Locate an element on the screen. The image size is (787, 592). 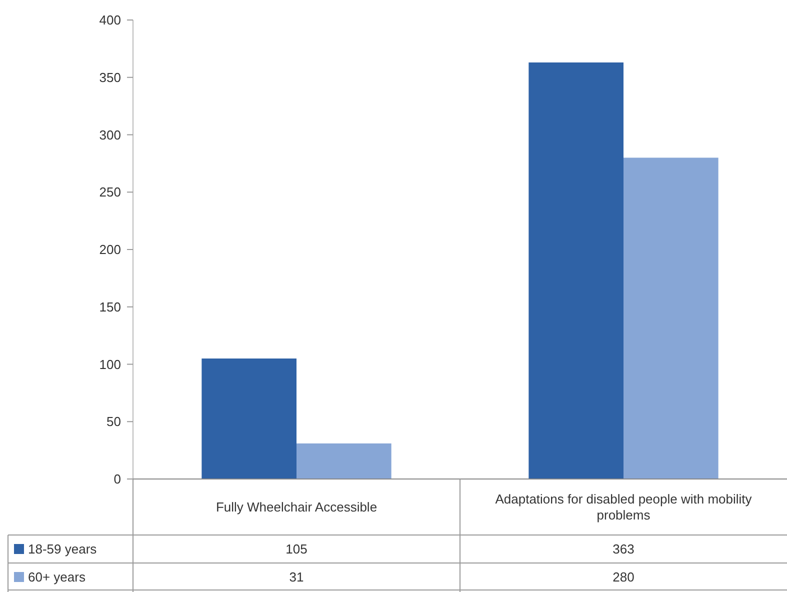
y-tick-label: 200 is located at coordinates (110, 250).